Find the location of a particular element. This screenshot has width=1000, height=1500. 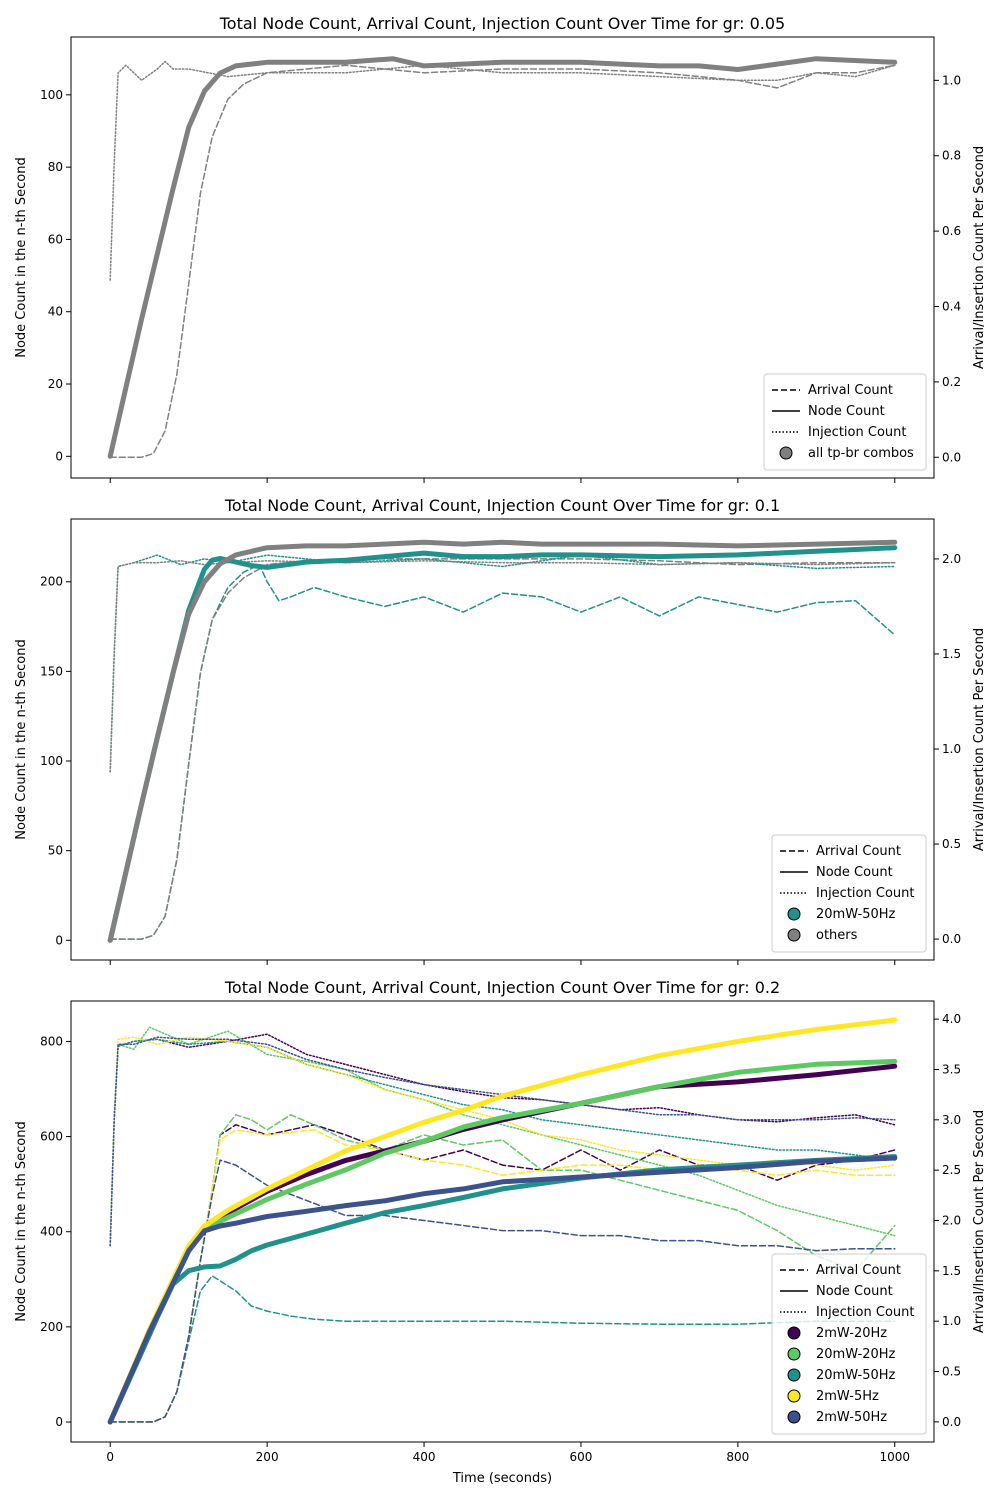

legend-label: all tp-br combos is located at coordinates (861, 453).